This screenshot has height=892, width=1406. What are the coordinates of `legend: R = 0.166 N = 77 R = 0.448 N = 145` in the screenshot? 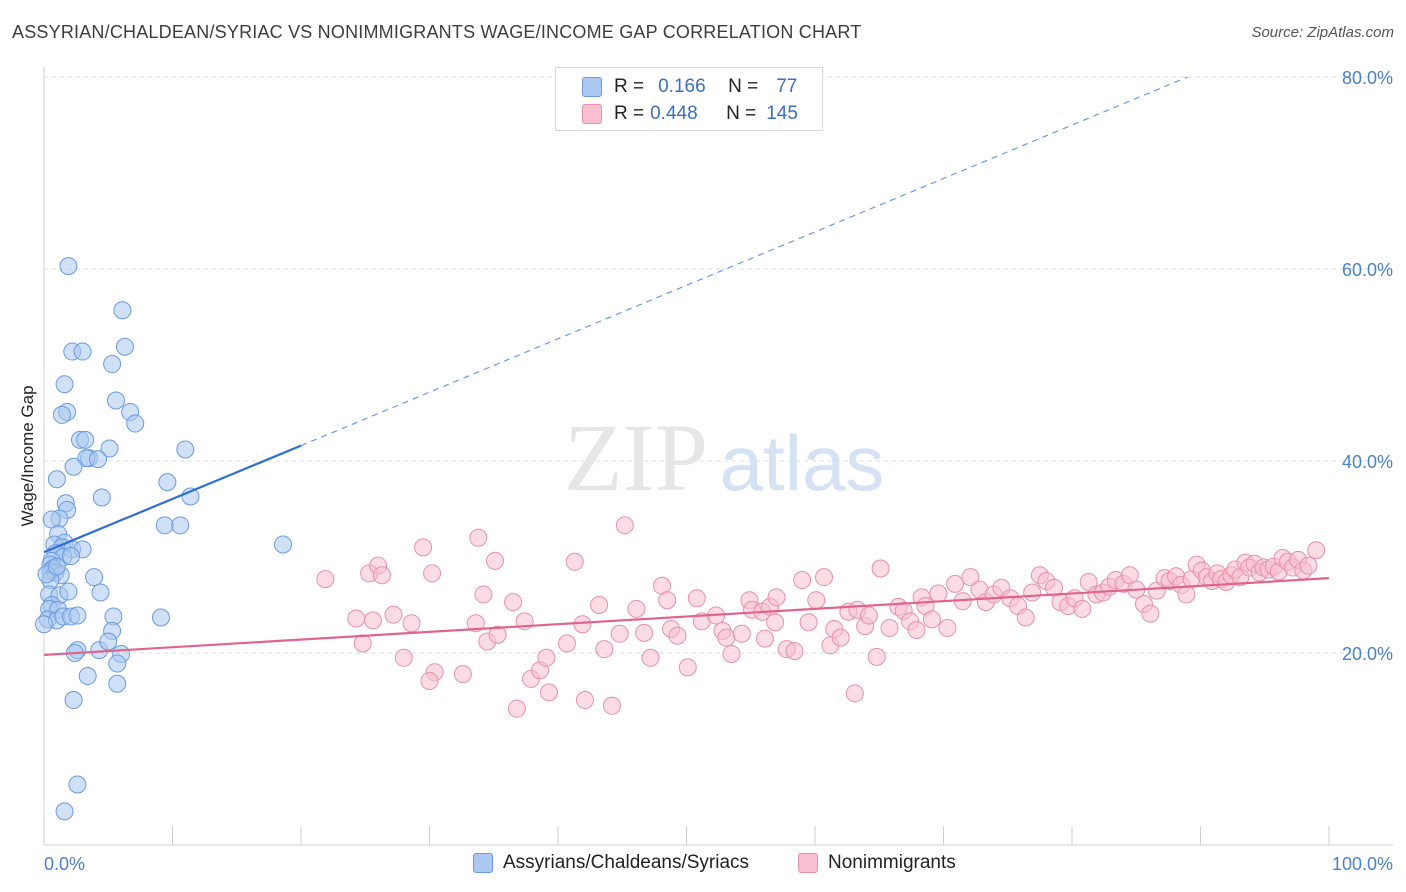 It's located at (689, 99).